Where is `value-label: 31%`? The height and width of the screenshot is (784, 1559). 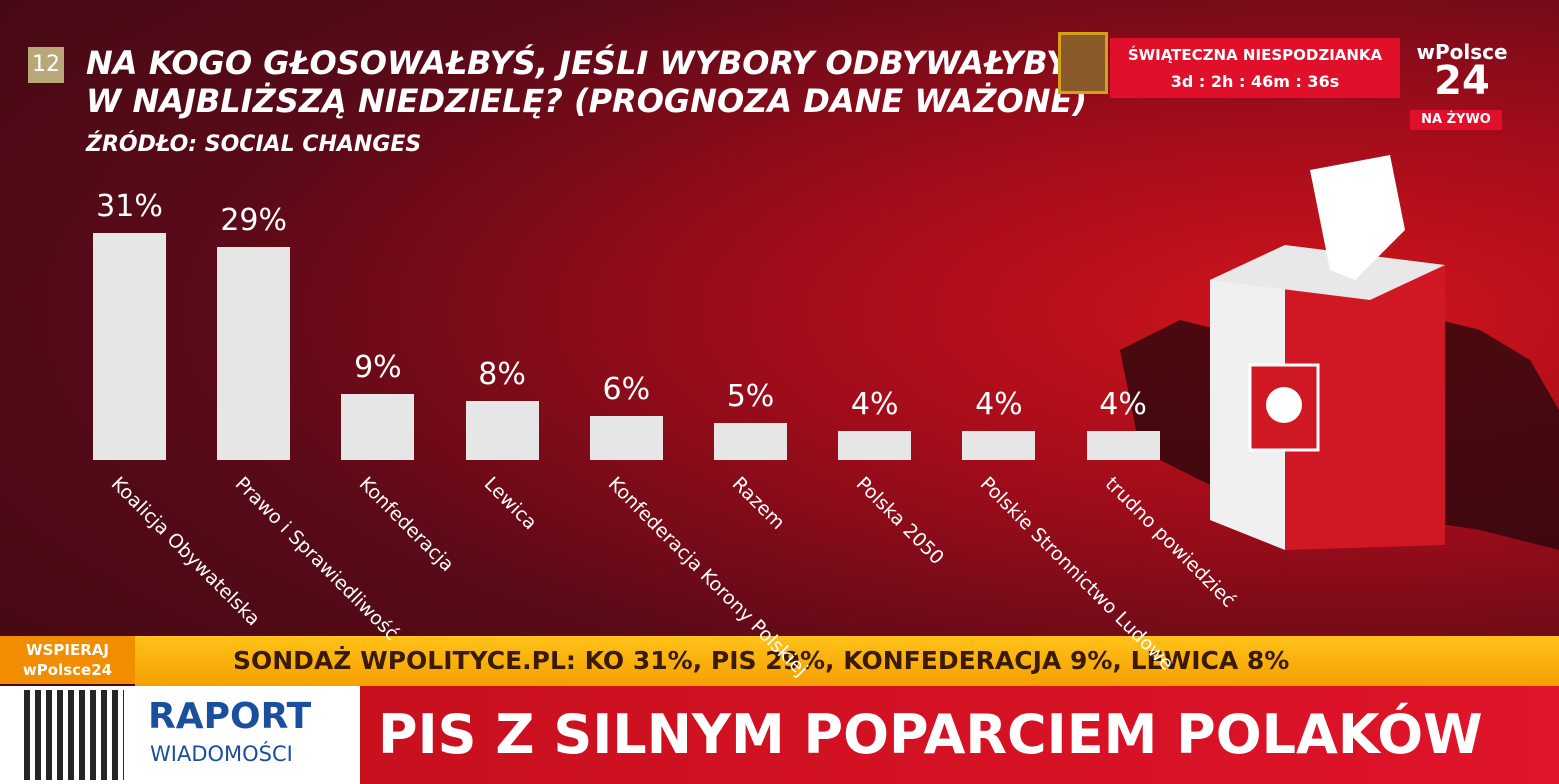 value-label: 31% is located at coordinates (129, 206).